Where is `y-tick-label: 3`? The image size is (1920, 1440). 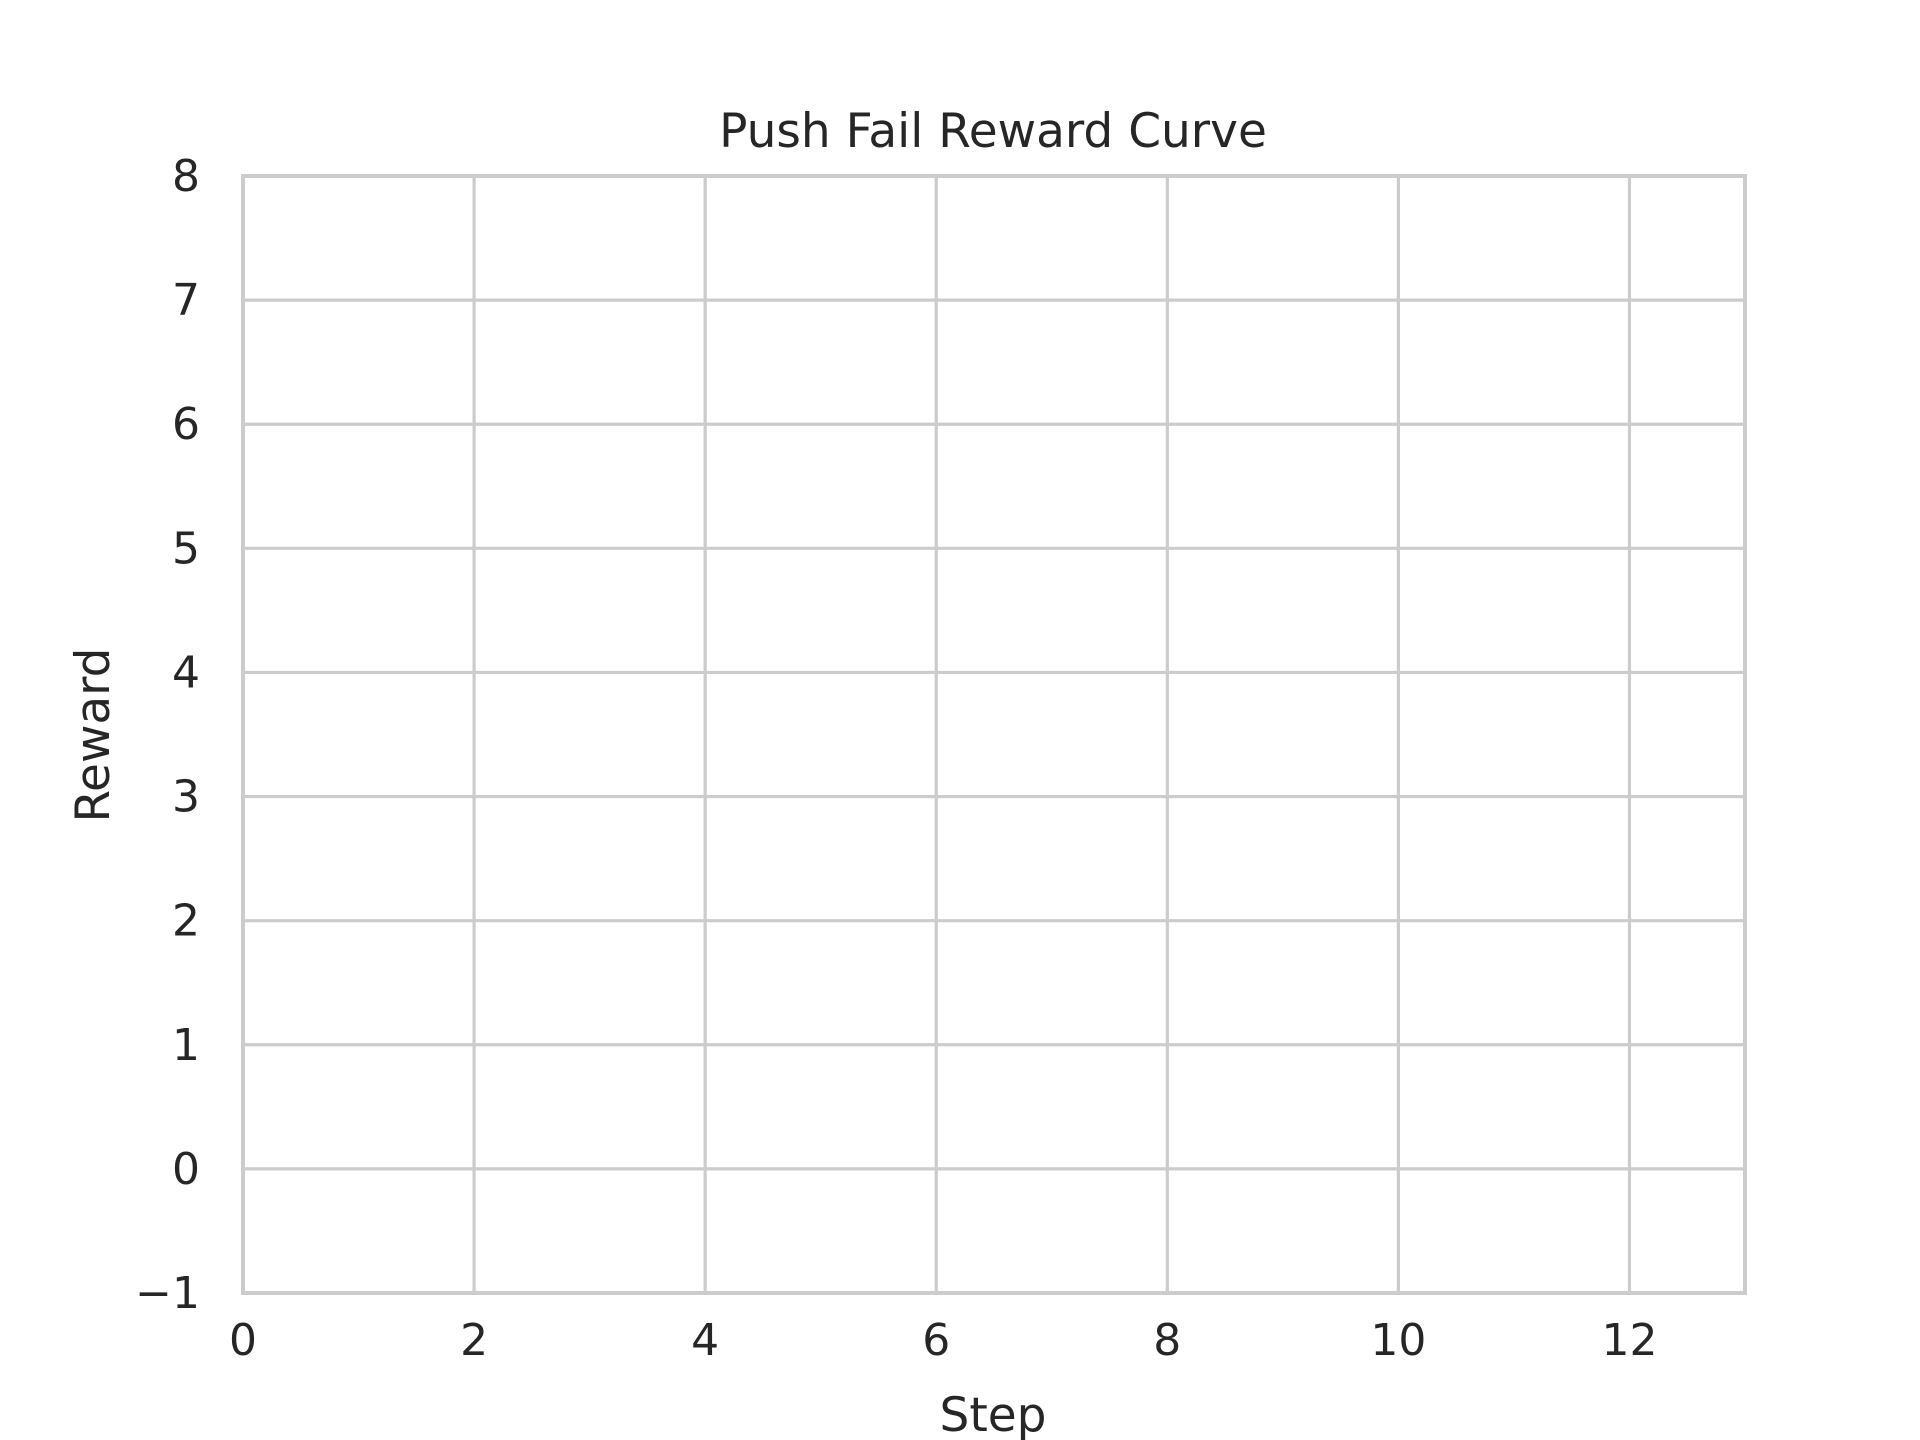 y-tick-label: 3 is located at coordinates (186, 797).